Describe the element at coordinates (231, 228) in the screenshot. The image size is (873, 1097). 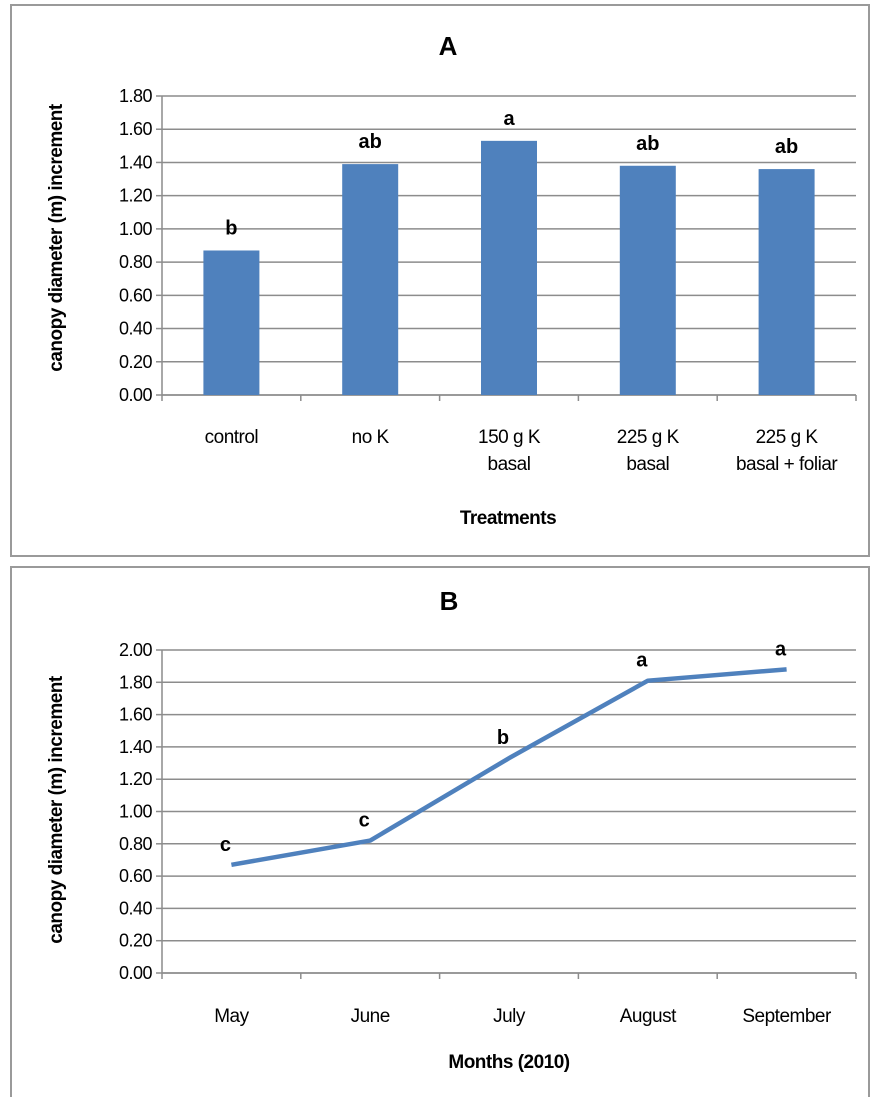
I see `chart-a-significance-label: b` at that location.